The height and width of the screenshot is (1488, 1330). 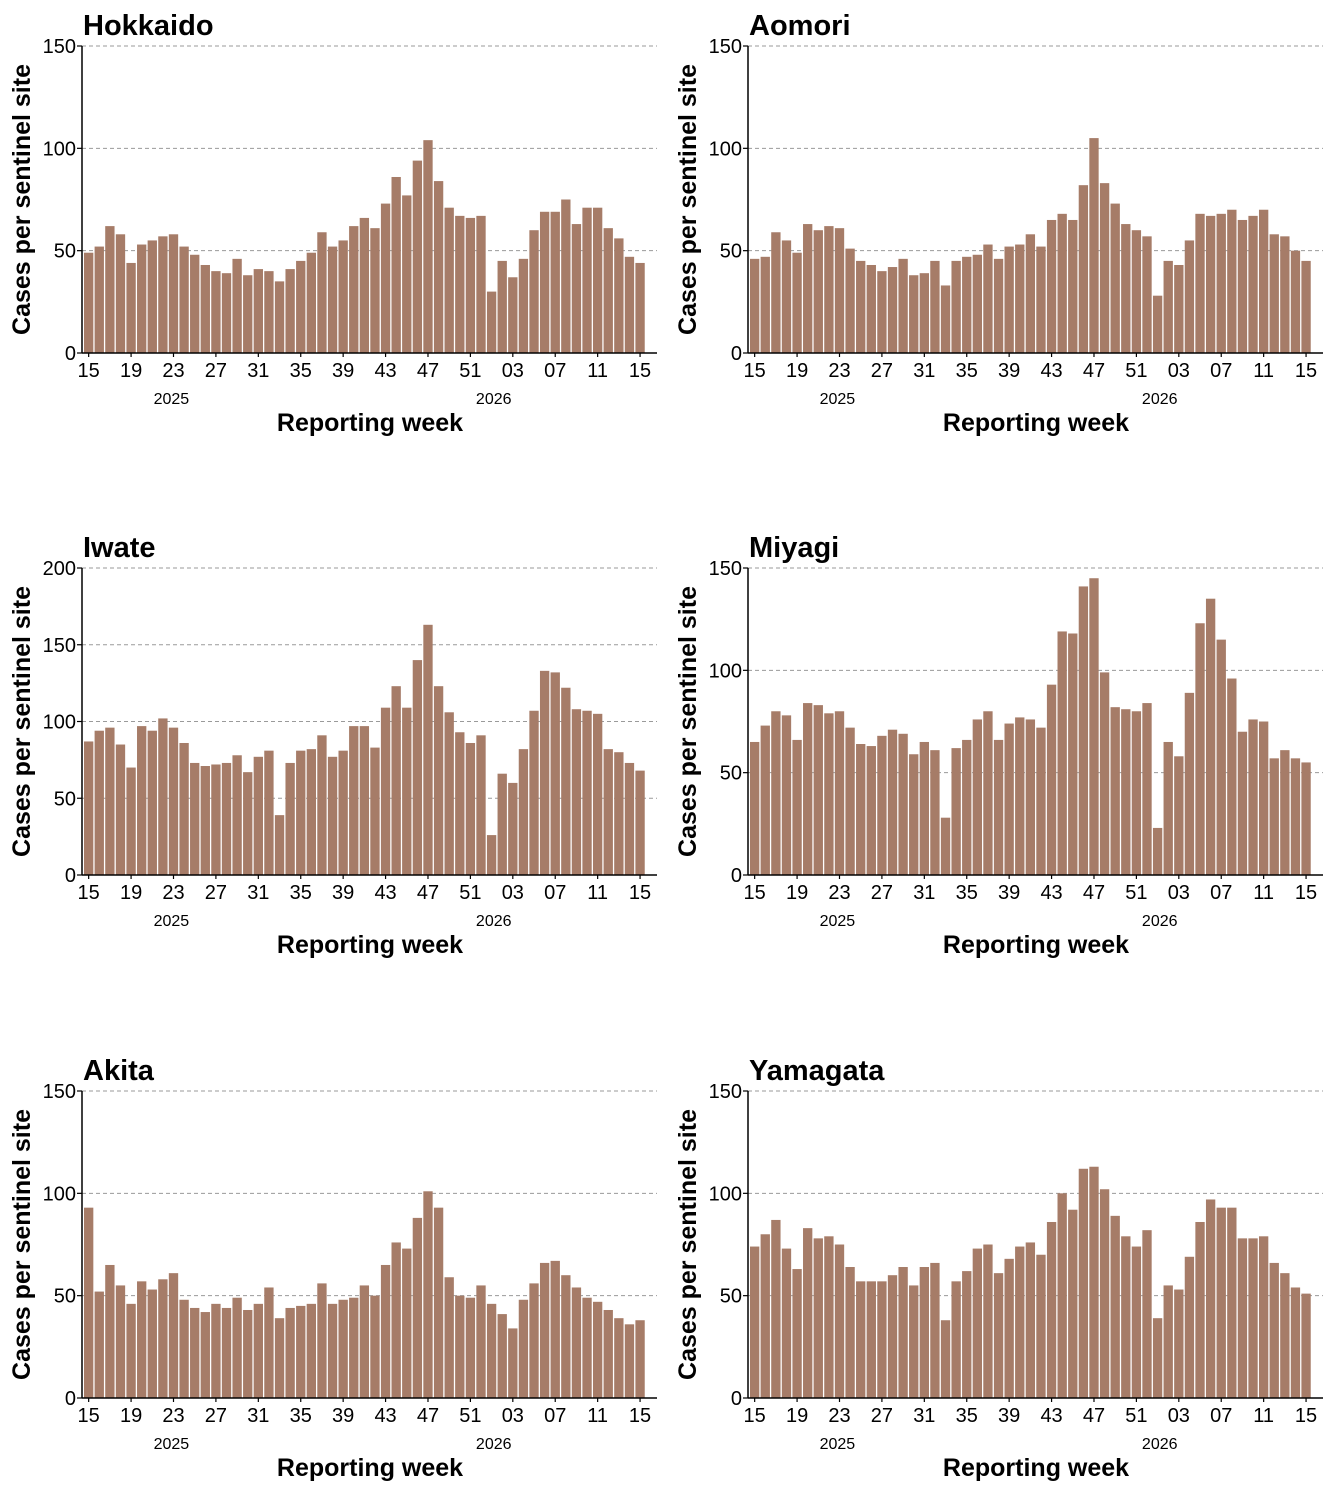 What do you see at coordinates (1221, 1416) in the screenshot?
I see `x-tick-label: 07` at bounding box center [1221, 1416].